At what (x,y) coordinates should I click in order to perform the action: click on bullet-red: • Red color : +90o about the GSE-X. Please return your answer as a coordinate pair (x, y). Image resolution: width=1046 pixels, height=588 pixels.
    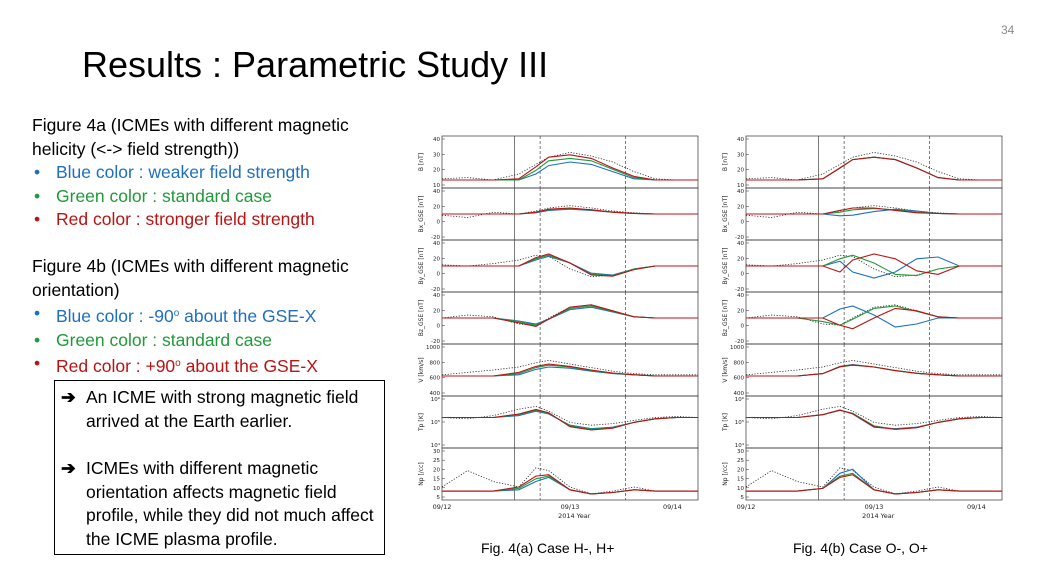
    Looking at the image, I should click on (176, 364).